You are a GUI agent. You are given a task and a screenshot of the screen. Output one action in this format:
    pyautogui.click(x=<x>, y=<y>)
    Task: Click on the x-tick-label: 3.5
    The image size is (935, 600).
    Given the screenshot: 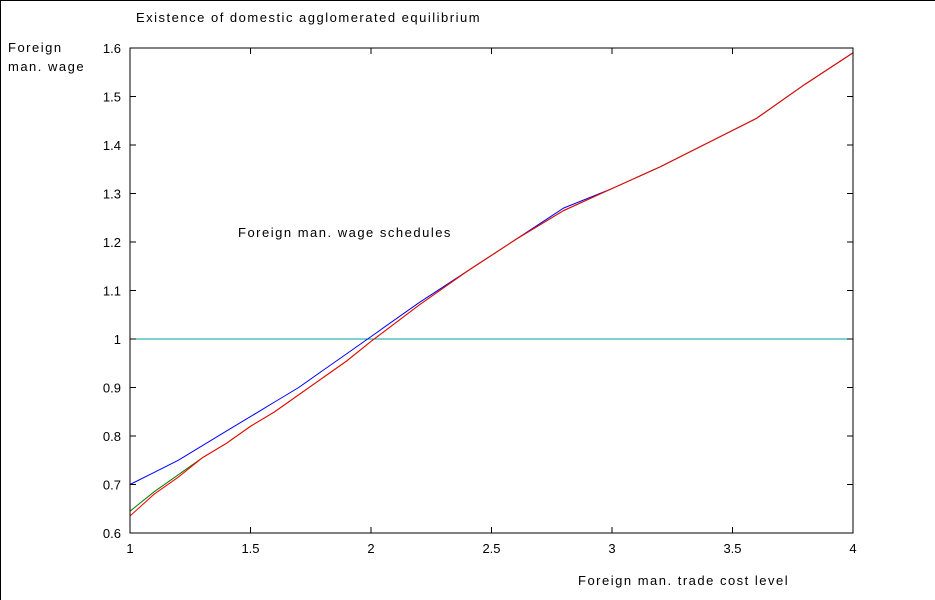 What is the action you would take?
    pyautogui.click(x=732, y=548)
    